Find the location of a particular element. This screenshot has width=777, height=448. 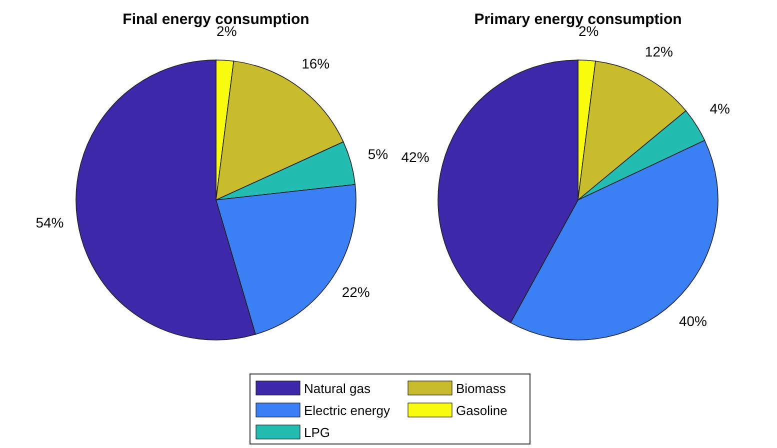

data-label: 22% is located at coordinates (356, 292).